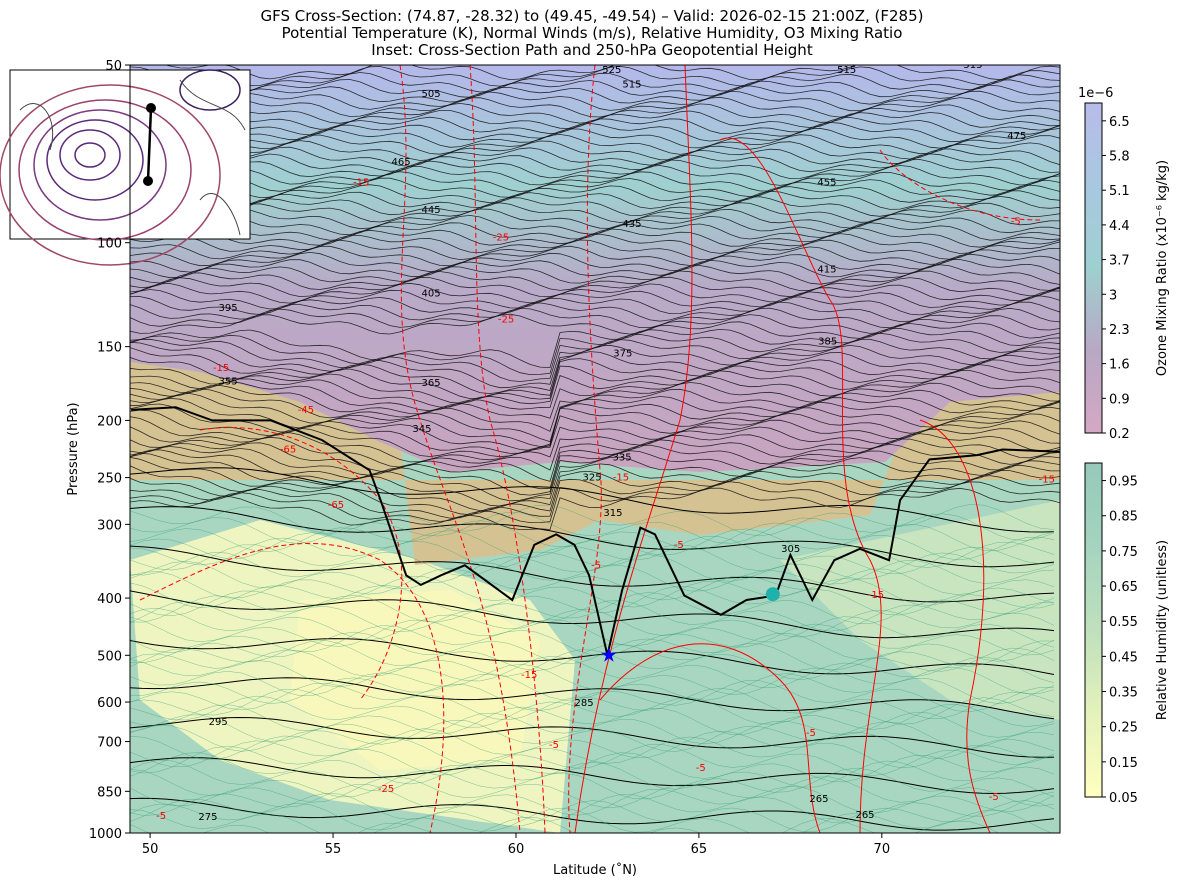 This screenshot has height=892, width=1184. What do you see at coordinates (583, 703) in the screenshot?
I see `theta-label: 285` at bounding box center [583, 703].